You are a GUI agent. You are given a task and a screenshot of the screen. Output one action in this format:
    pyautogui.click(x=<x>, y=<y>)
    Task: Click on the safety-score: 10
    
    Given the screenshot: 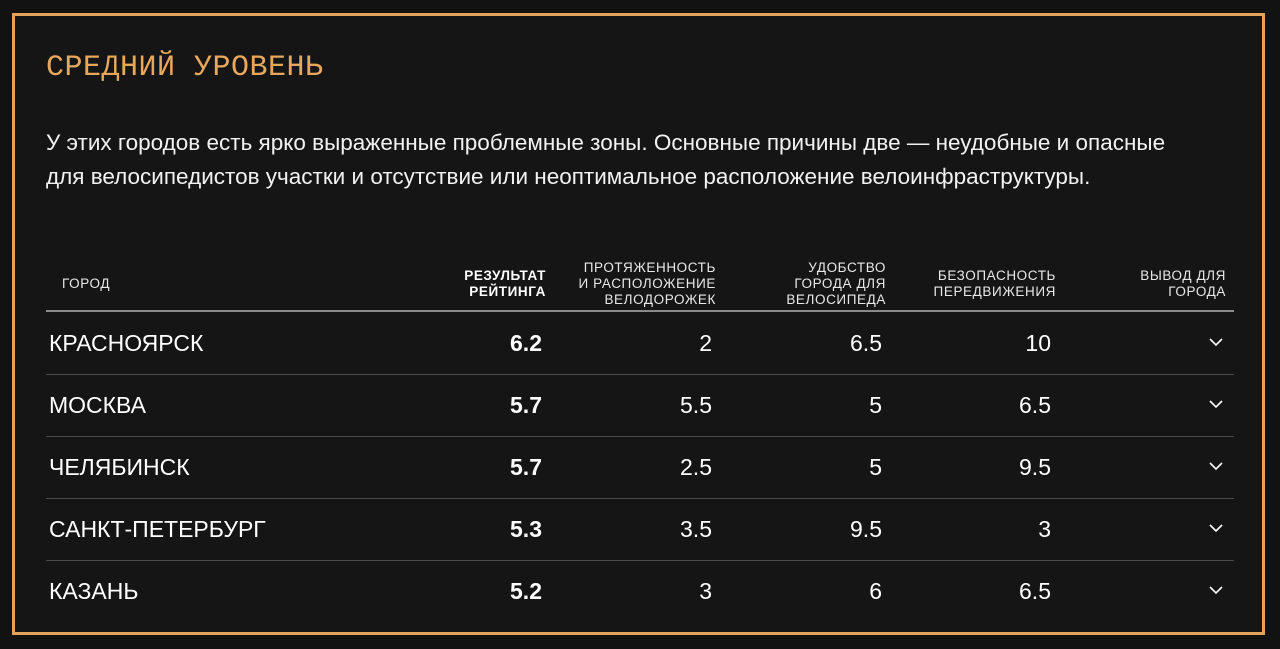 What is the action you would take?
    pyautogui.click(x=1038, y=343)
    